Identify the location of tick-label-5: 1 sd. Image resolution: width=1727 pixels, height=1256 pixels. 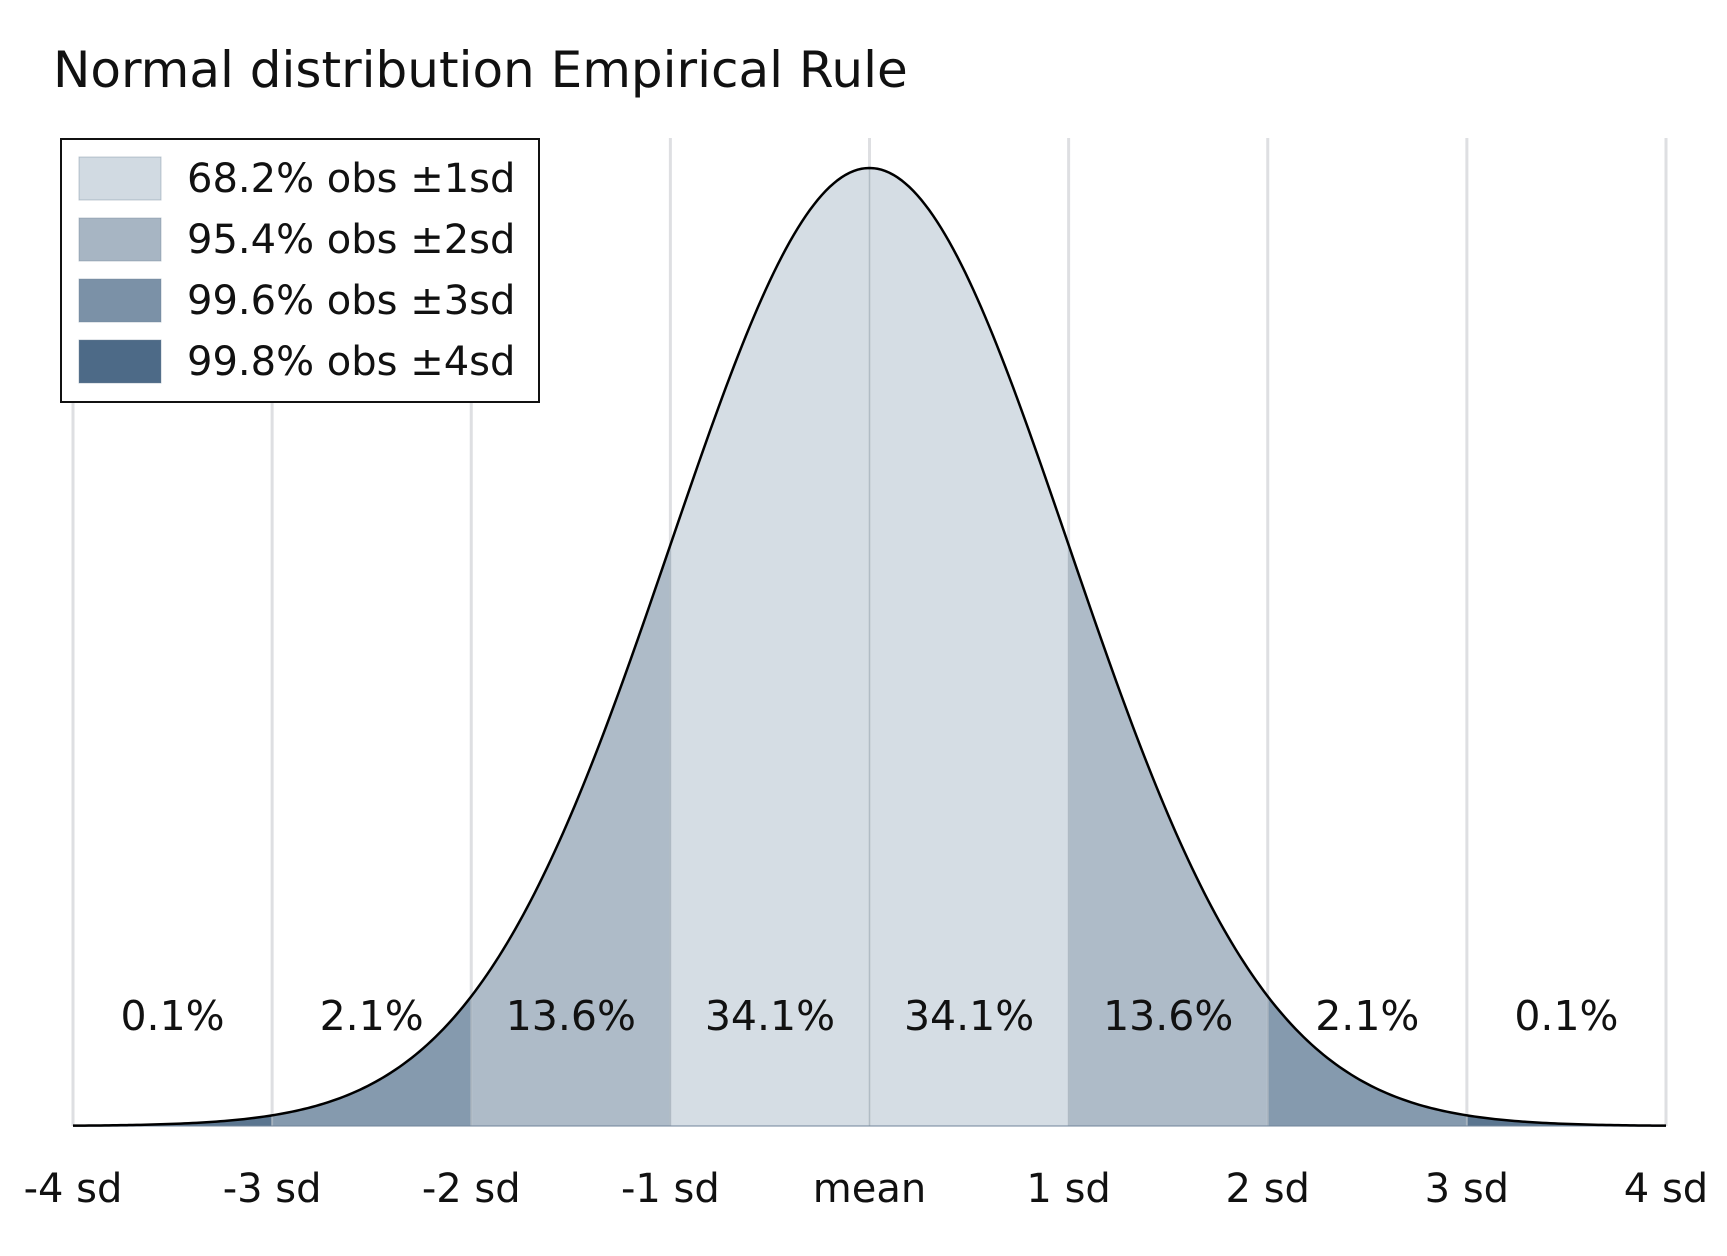
(1068, 1189).